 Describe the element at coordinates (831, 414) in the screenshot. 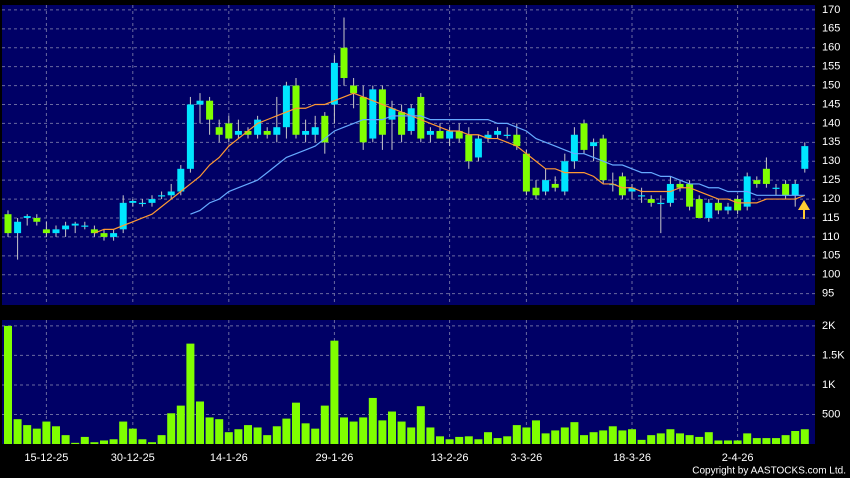

I see `y-tick-label: 500` at that location.